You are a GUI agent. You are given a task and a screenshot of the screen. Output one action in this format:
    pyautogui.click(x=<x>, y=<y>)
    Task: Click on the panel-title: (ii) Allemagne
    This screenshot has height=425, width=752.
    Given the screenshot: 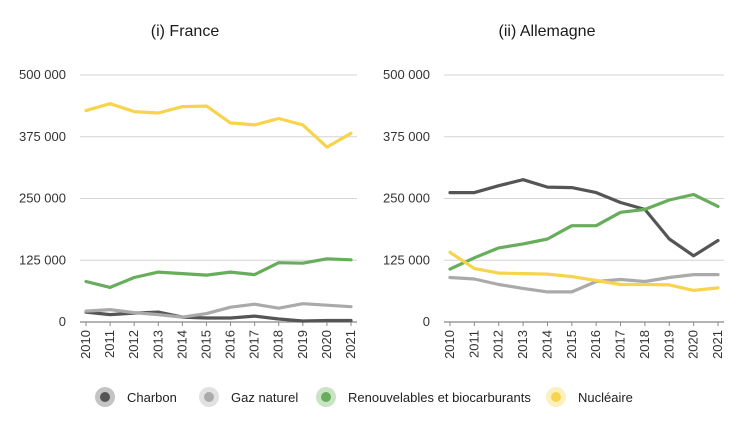 What is the action you would take?
    pyautogui.click(x=547, y=31)
    